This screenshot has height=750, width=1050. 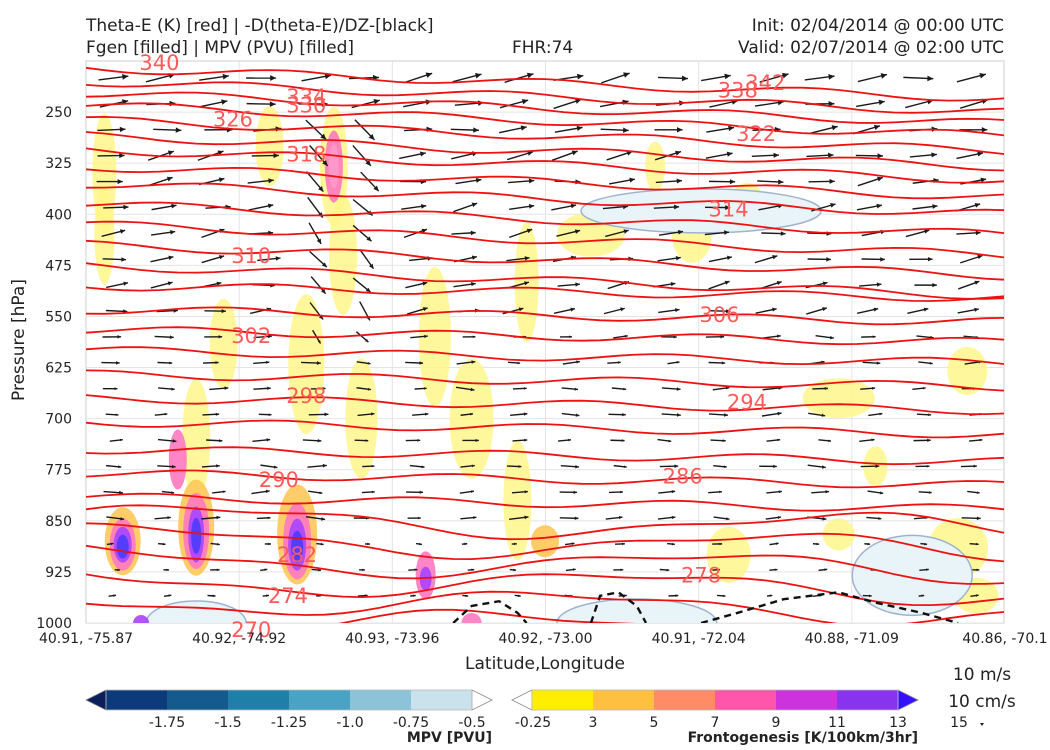 I want to click on fgen-colorbar-tick-label: 5, so click(x=654, y=723).